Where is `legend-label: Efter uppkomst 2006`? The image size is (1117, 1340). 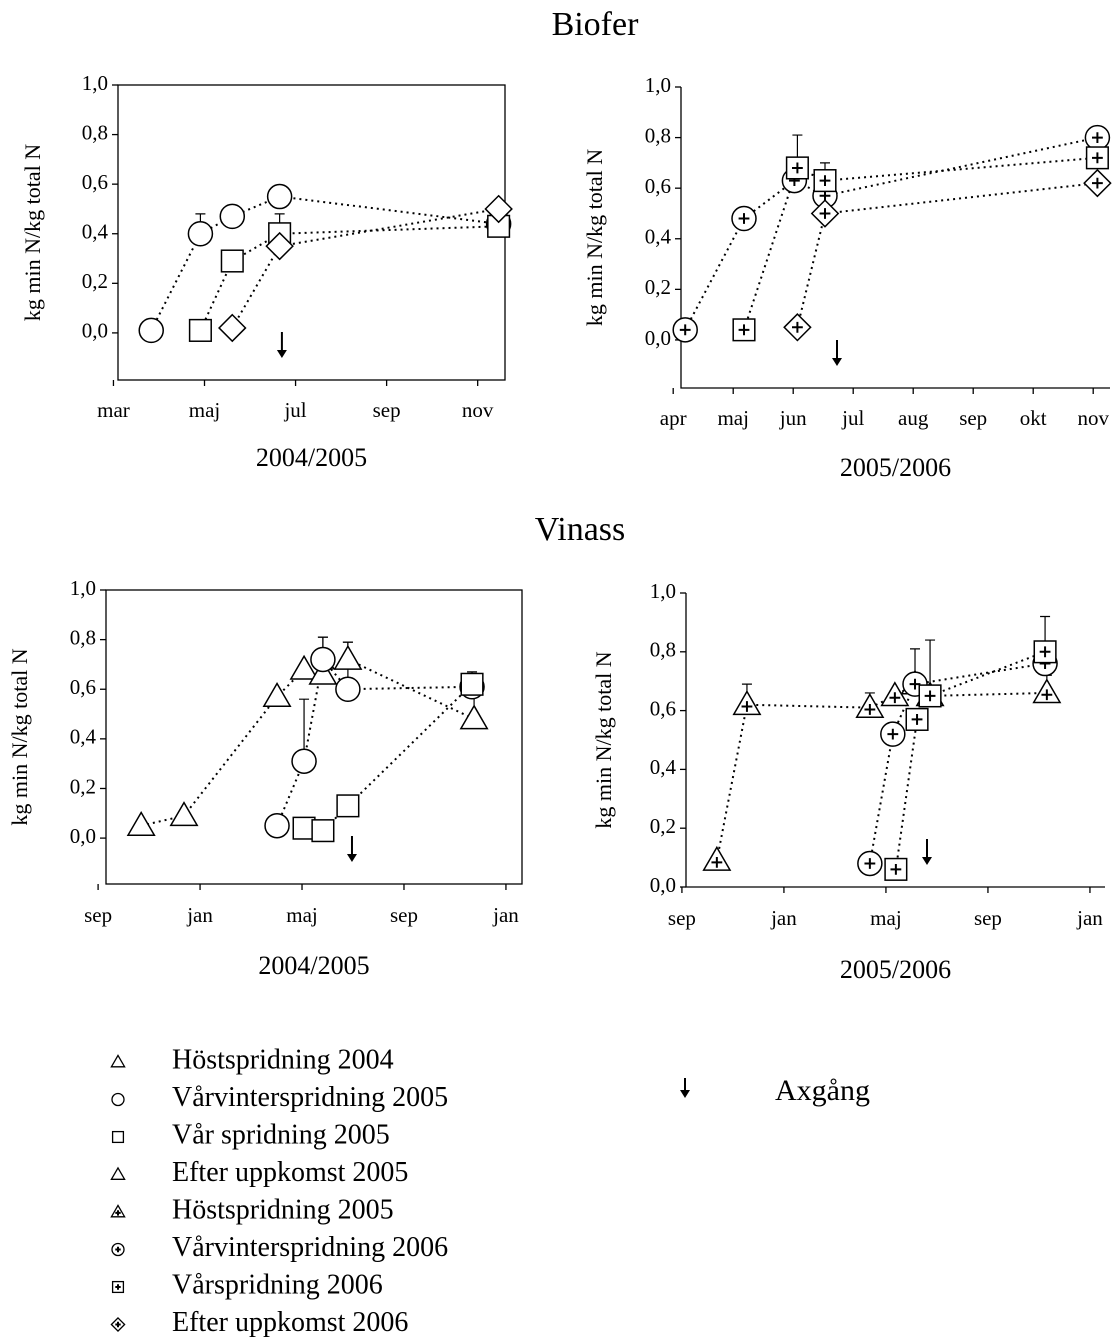
legend-label: Efter uppkomst 2006 is located at coordinates (290, 1322).